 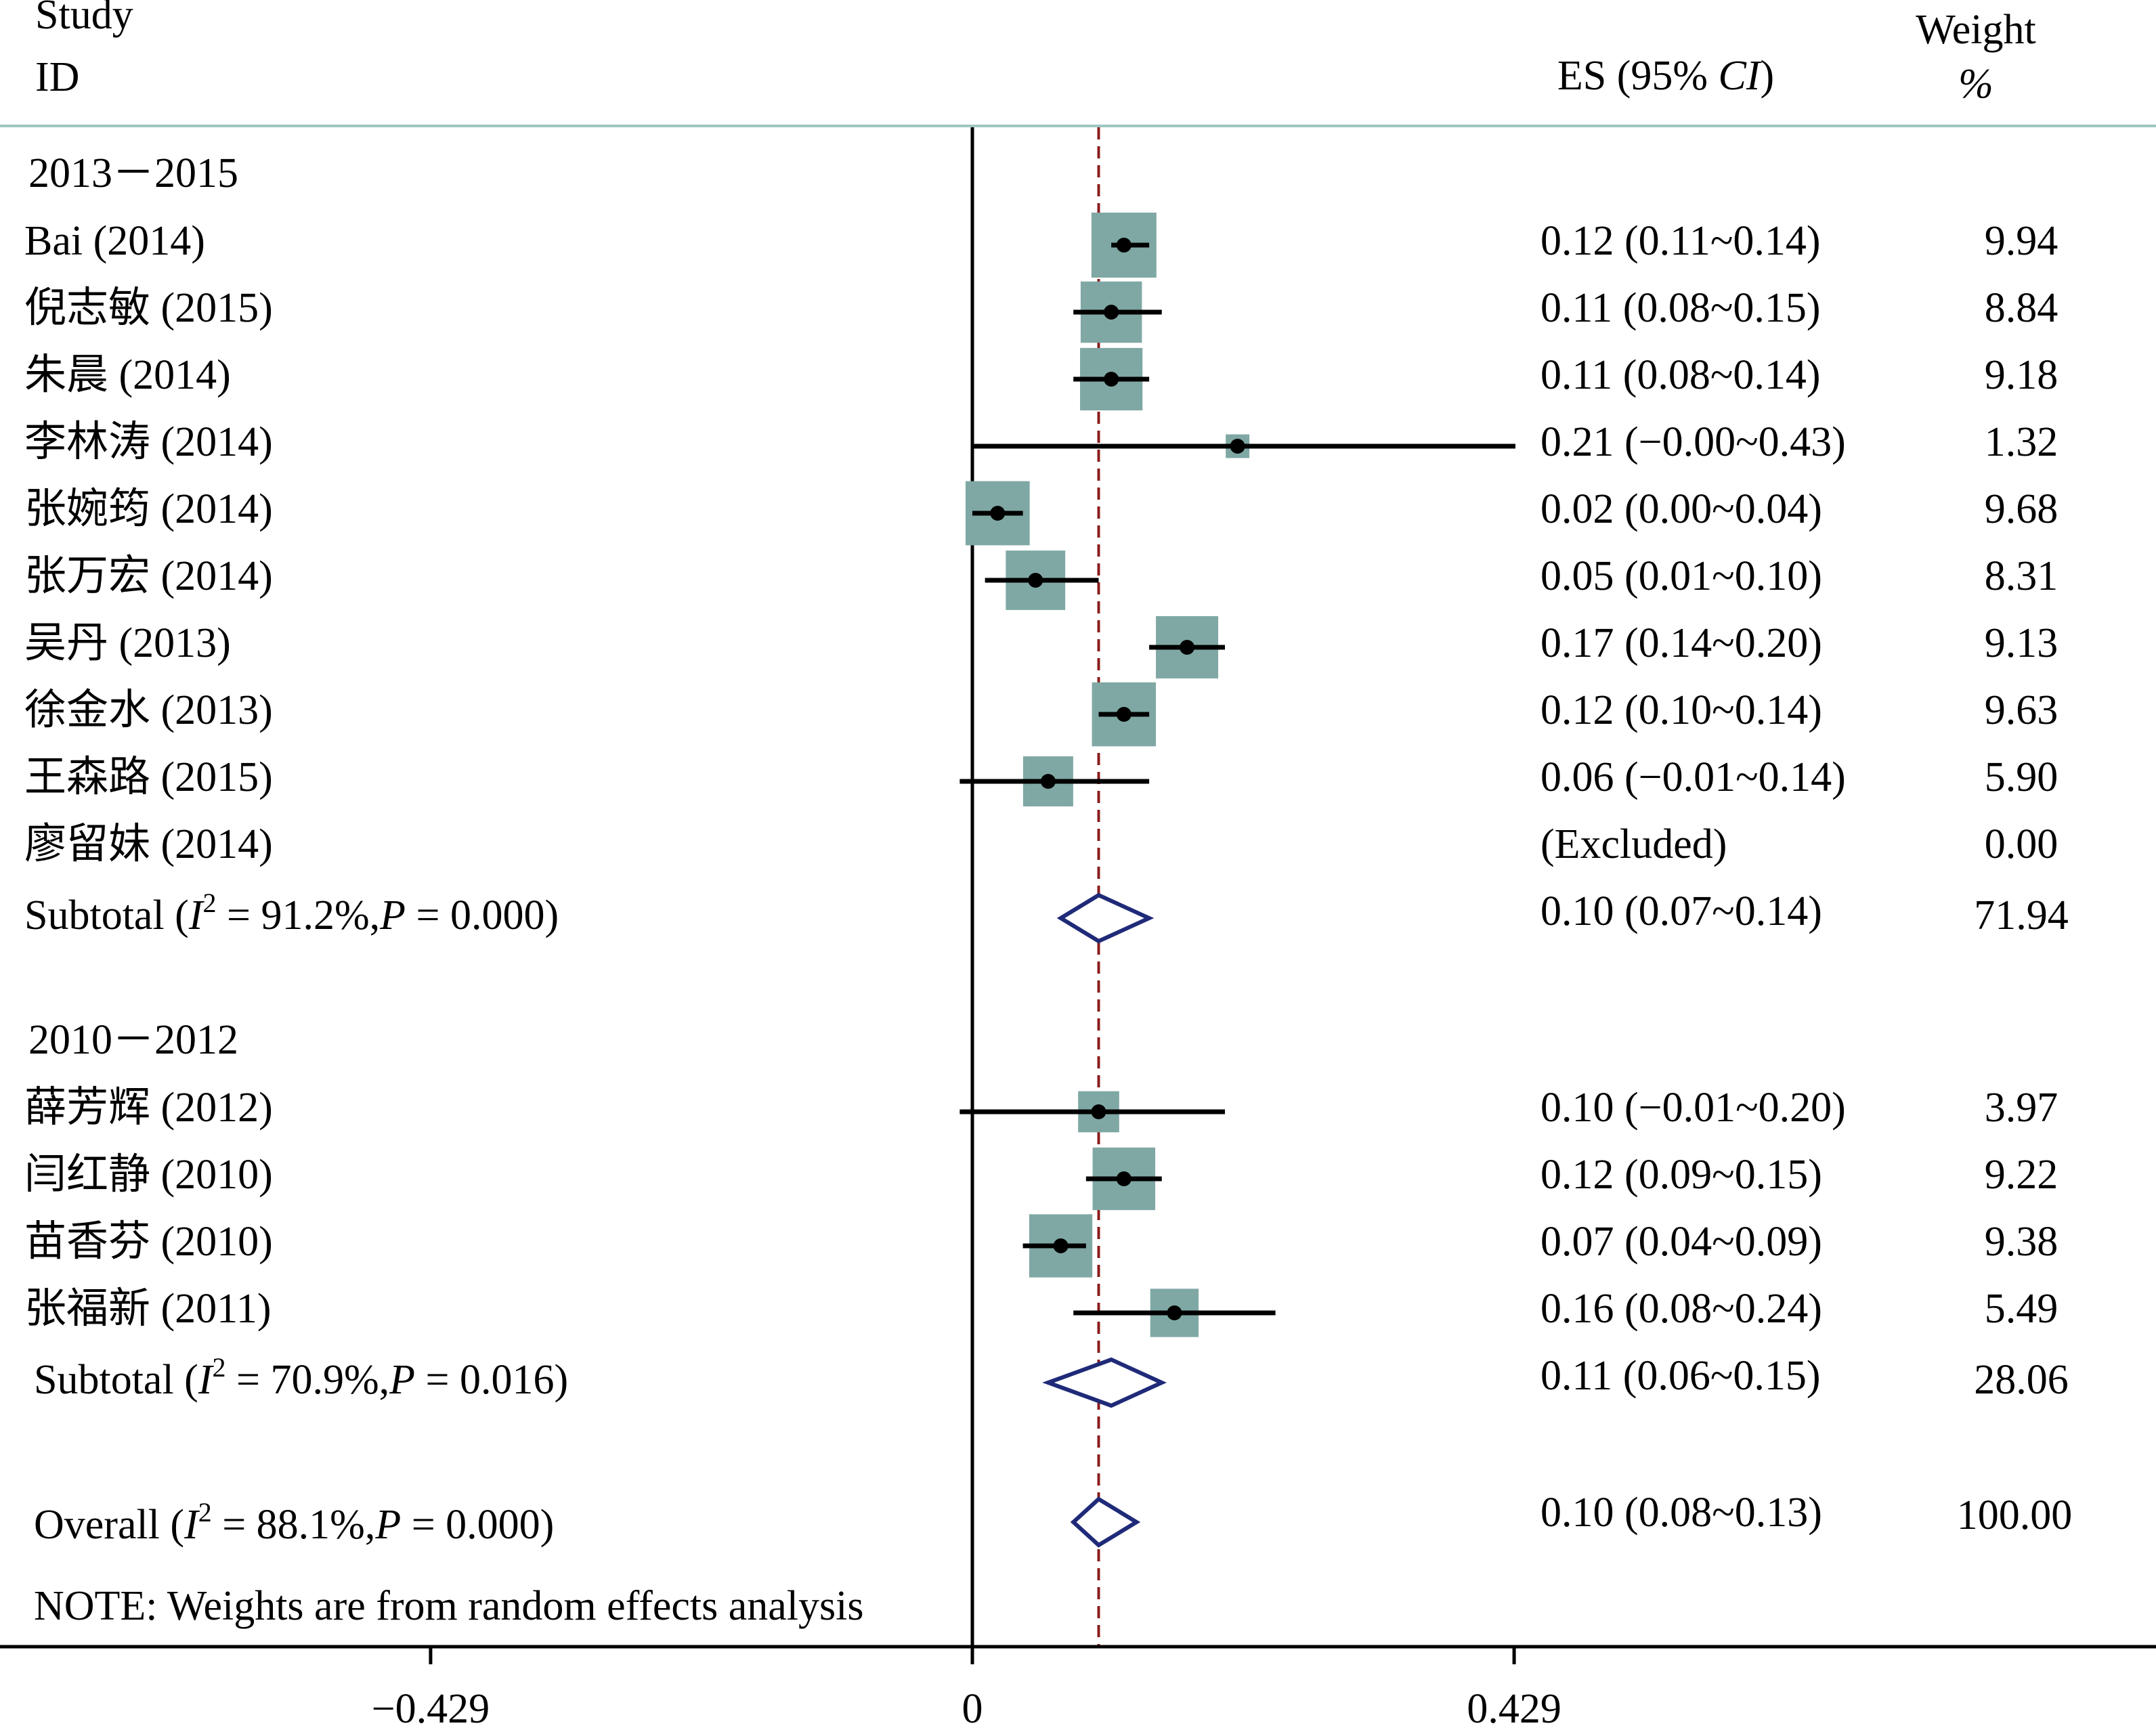 What do you see at coordinates (1680, 241) in the screenshot?
I see `study-es-text: 0.12 (0.11~0.14)` at bounding box center [1680, 241].